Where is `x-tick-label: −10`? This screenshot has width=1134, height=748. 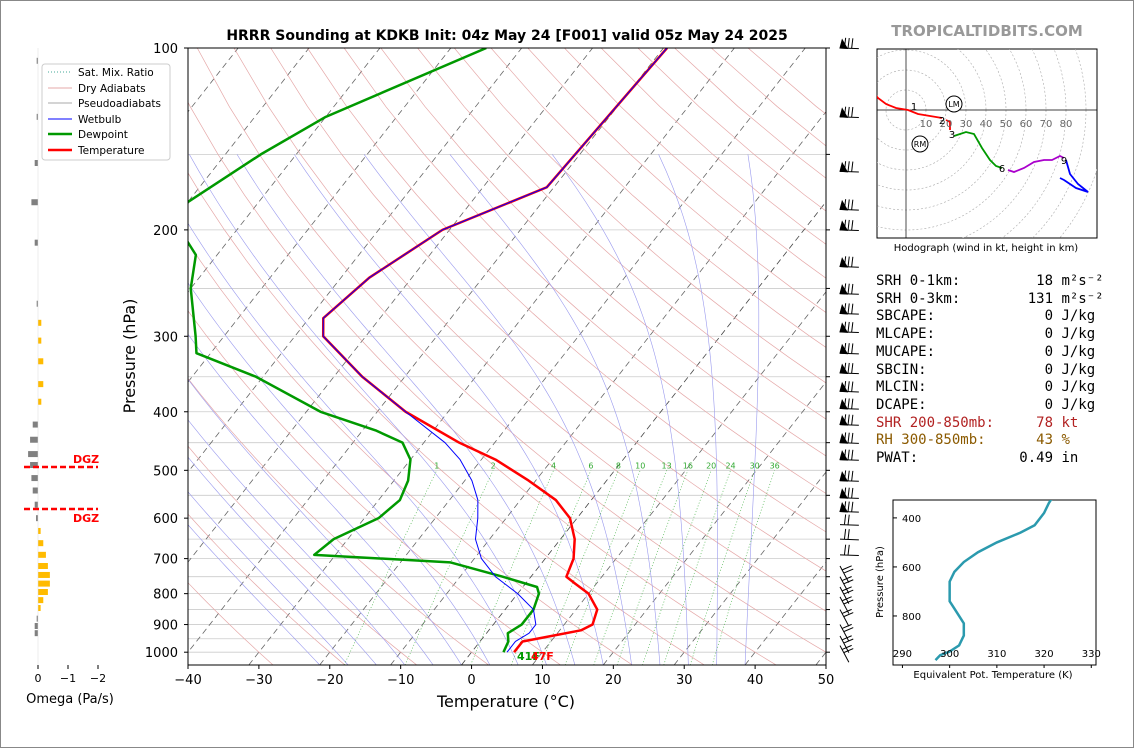 x-tick-label: −10 is located at coordinates (400, 680).